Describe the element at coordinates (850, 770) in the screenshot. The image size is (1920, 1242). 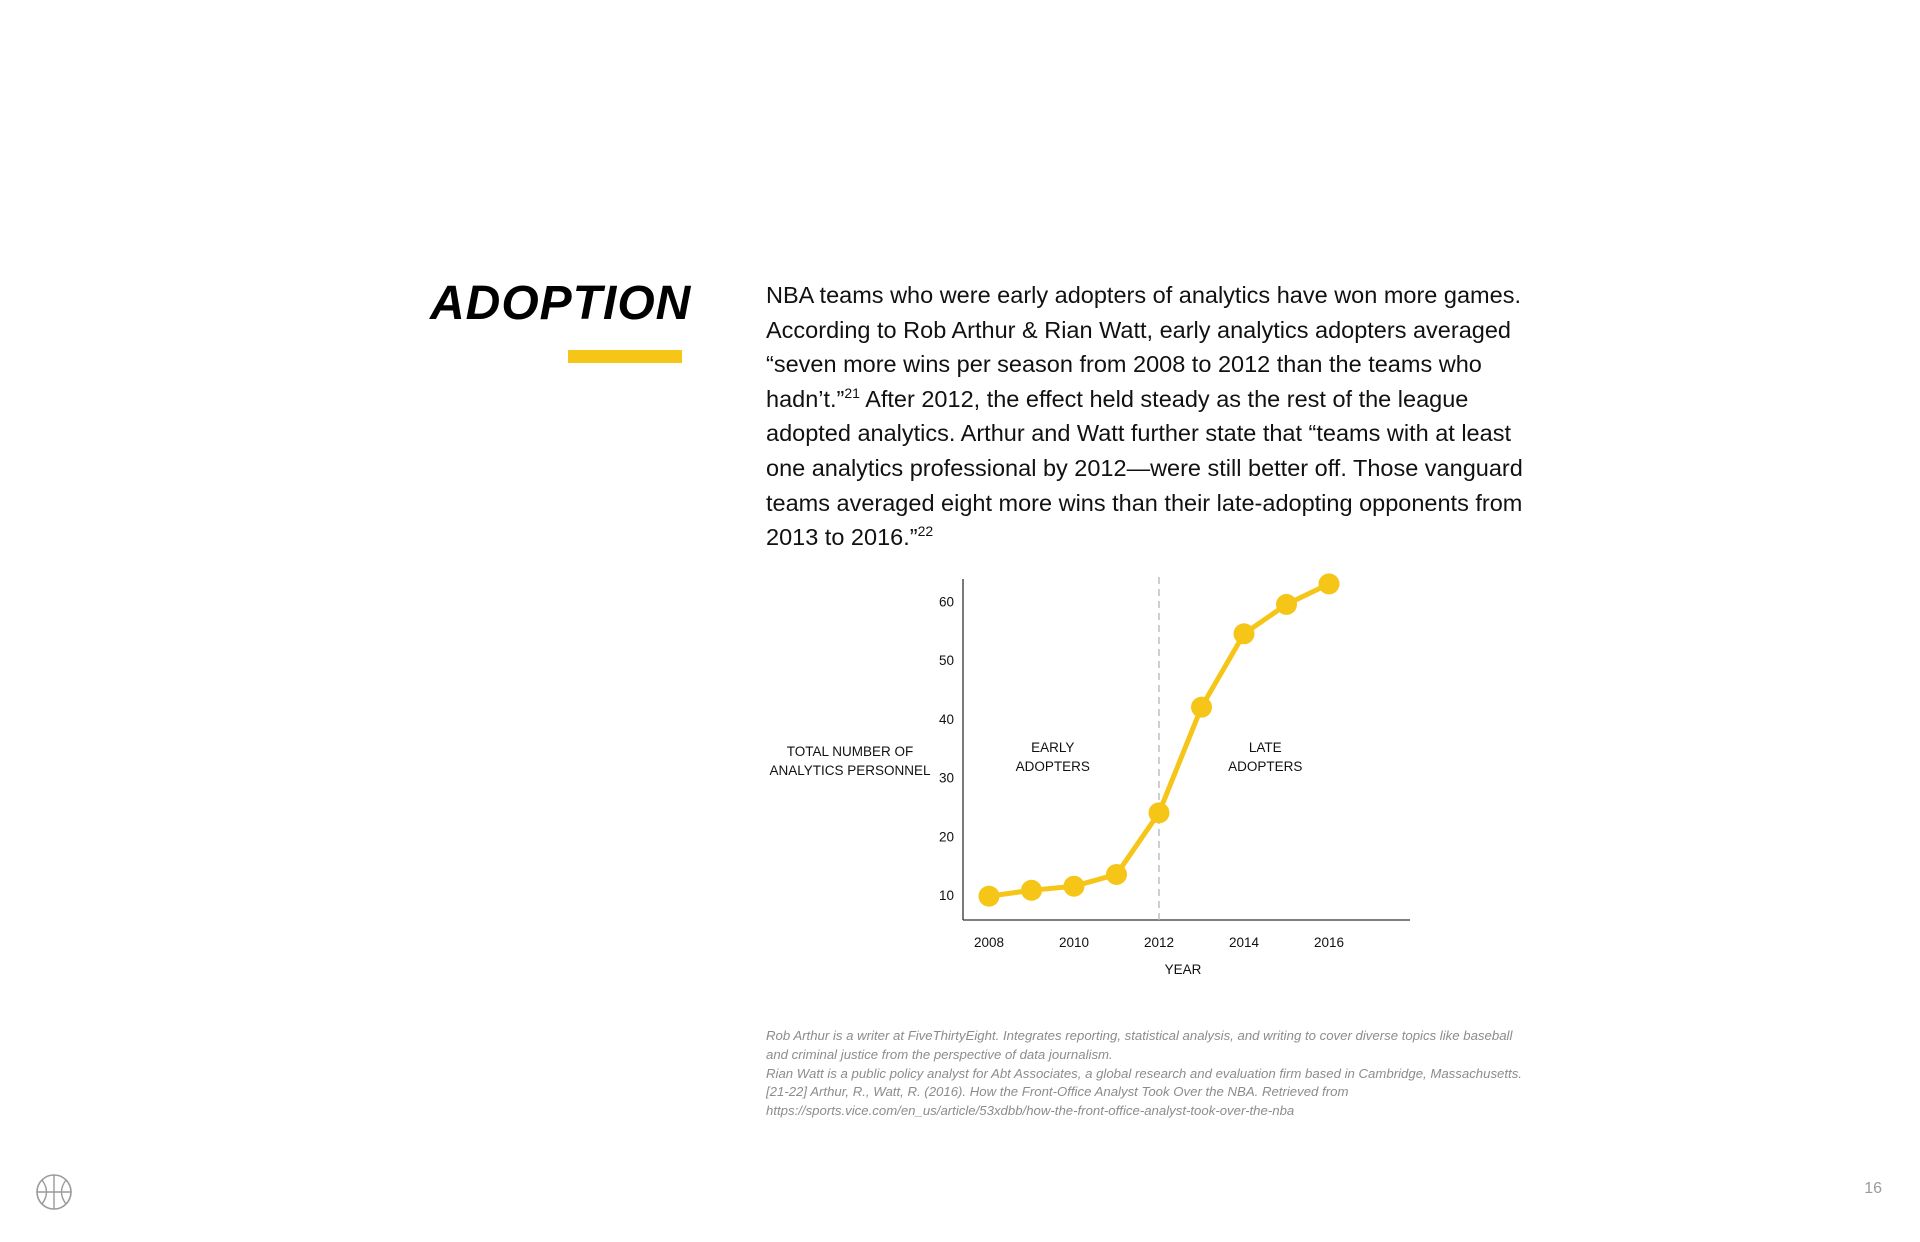
I see `y-axis-label: ANALYTICS PERSONNEL` at that location.